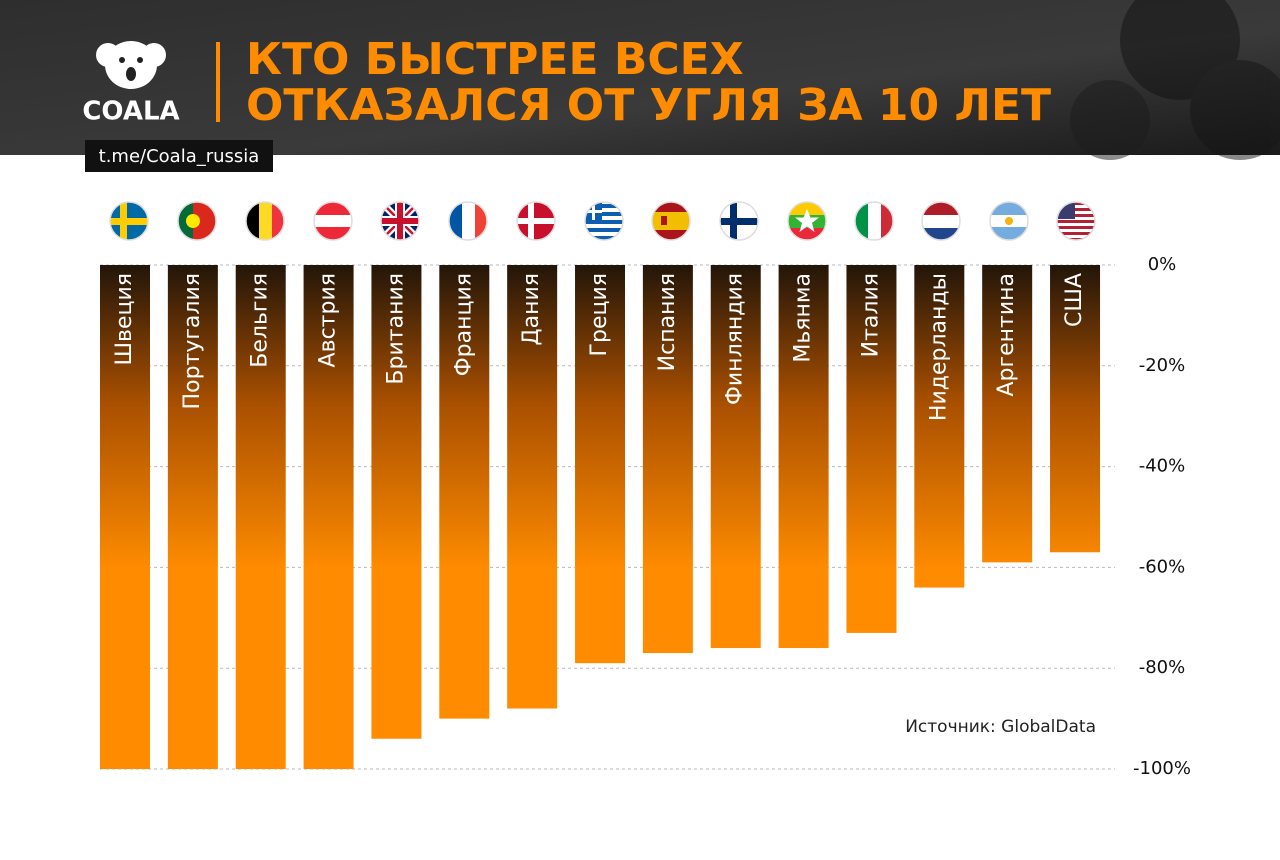  What do you see at coordinates (1162, 264) in the screenshot?
I see `y-tick-label: 0%` at bounding box center [1162, 264].